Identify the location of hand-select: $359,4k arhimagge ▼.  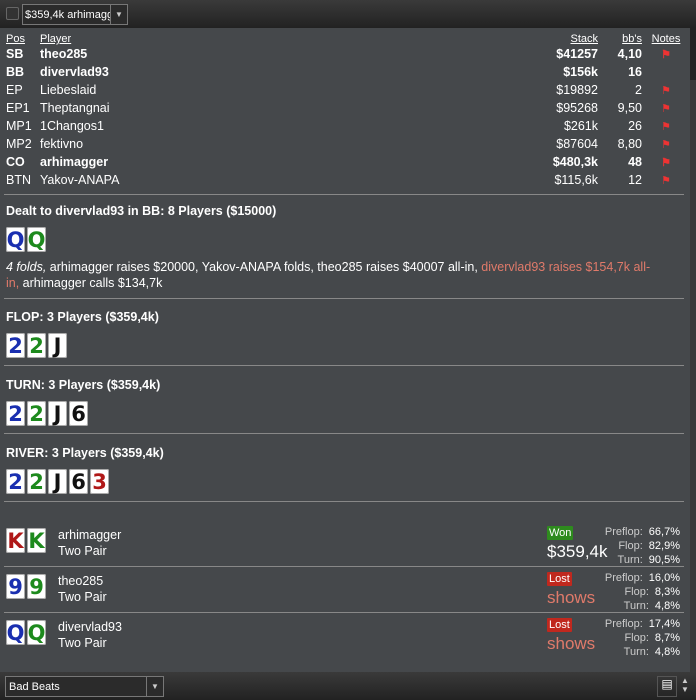
(75, 14).